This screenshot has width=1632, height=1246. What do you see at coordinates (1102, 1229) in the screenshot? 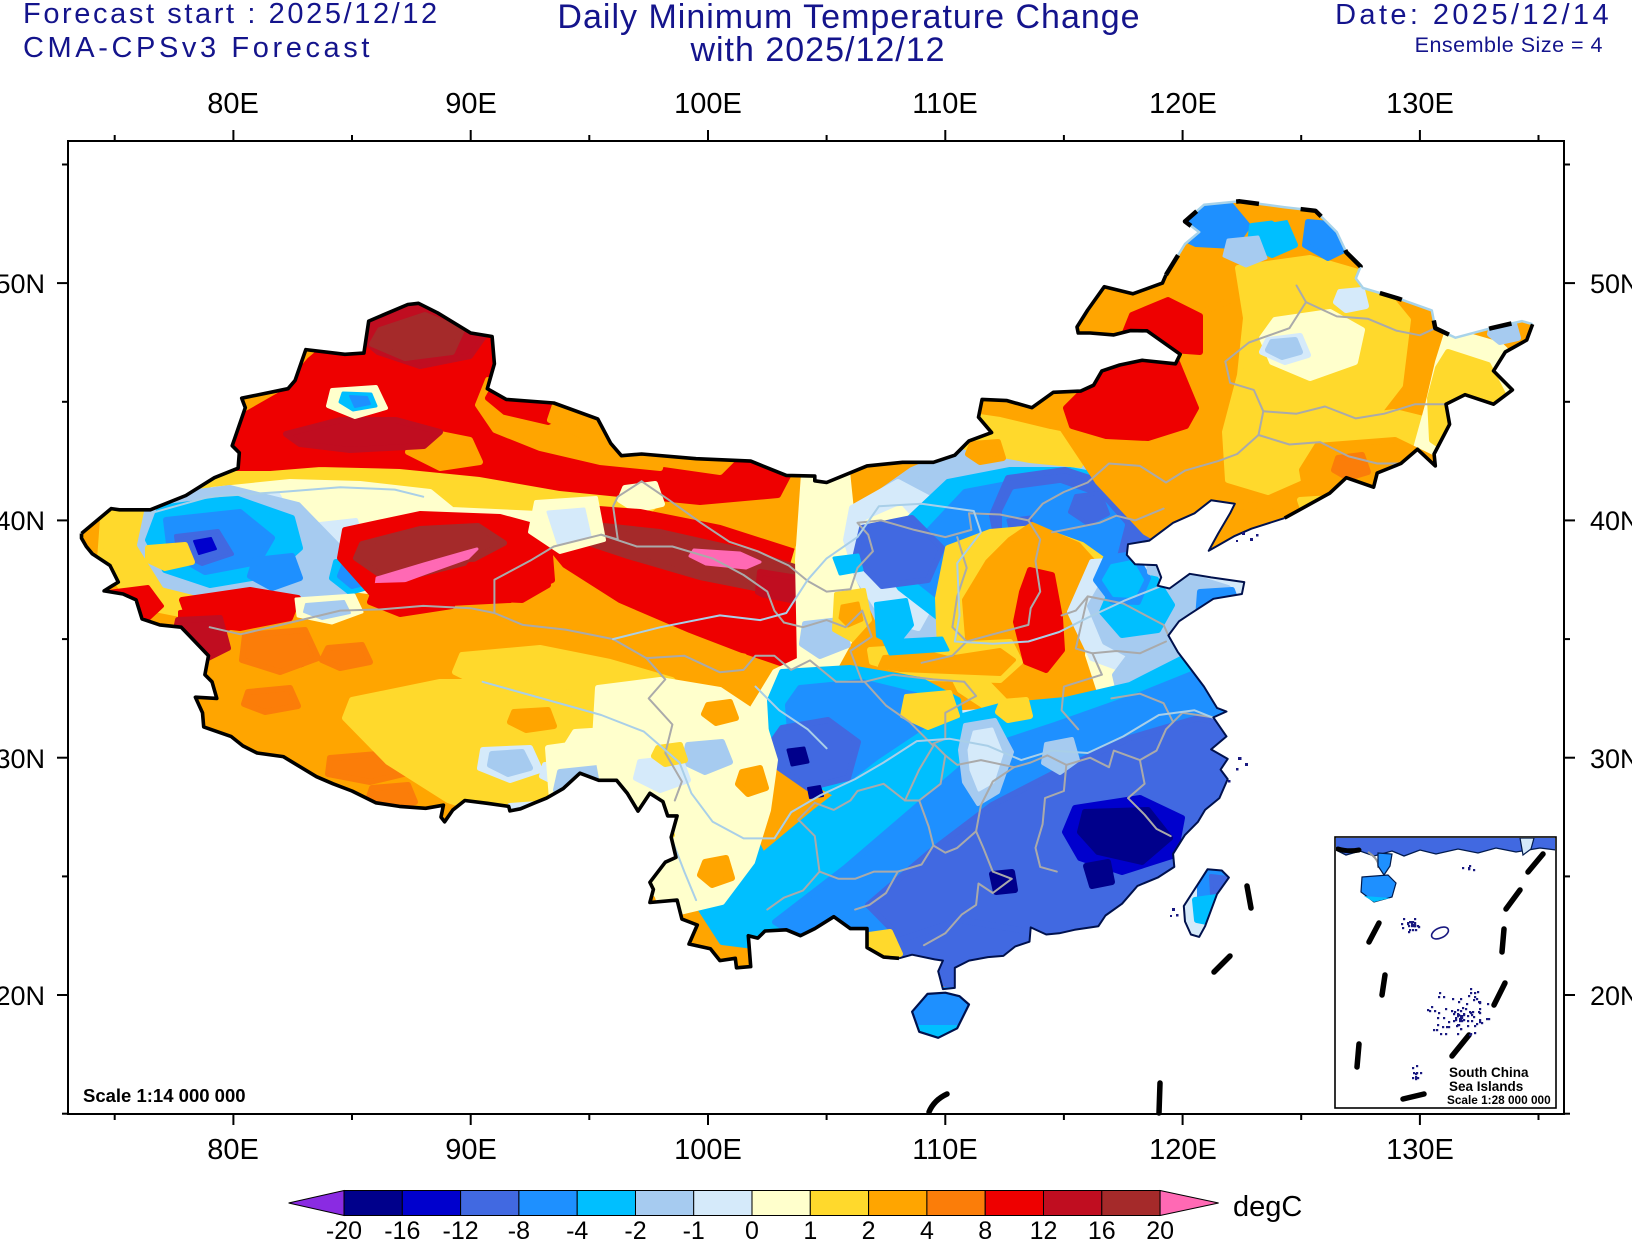
I see `svg-text: 16` at bounding box center [1102, 1229].